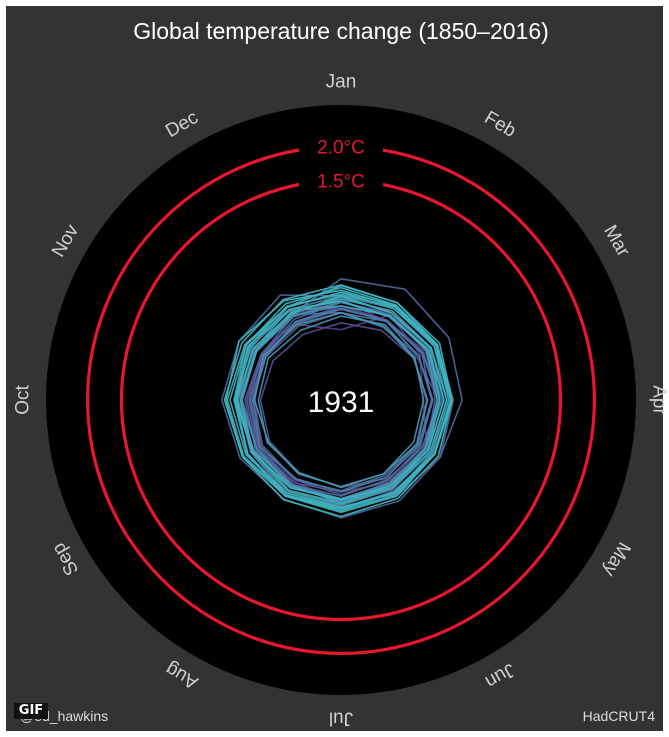 This screenshot has width=669, height=737. I want to click on year-line-1930, so click(338, 401).